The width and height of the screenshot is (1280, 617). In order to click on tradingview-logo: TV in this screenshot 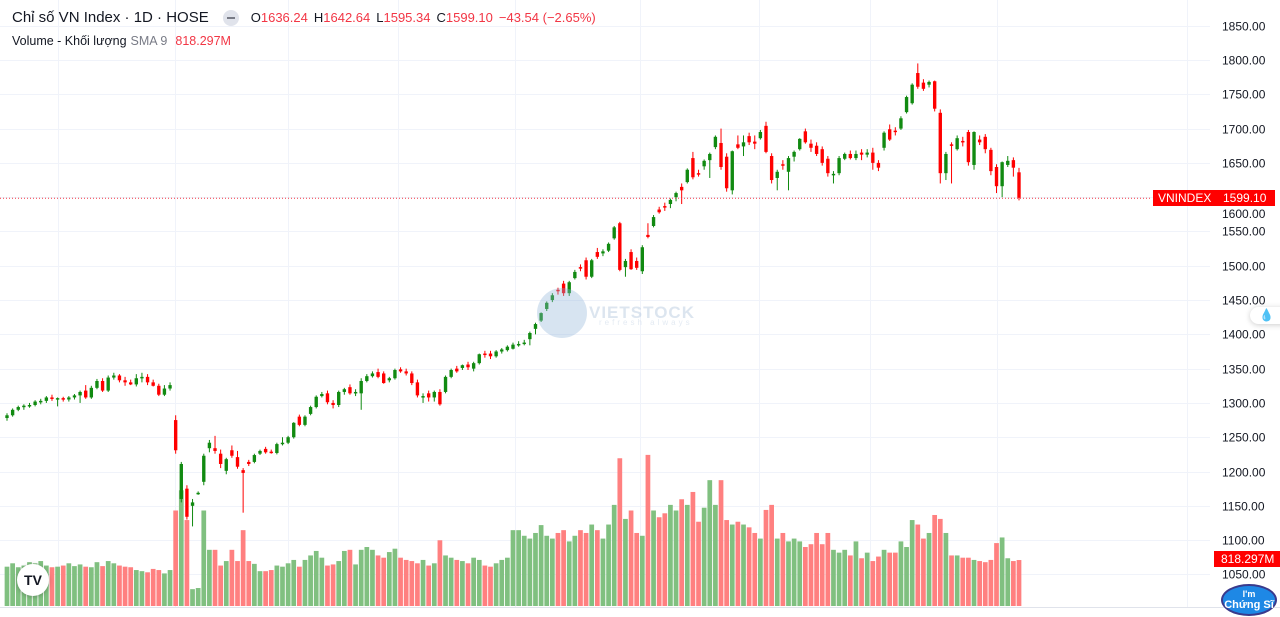, I will do `click(33, 580)`.